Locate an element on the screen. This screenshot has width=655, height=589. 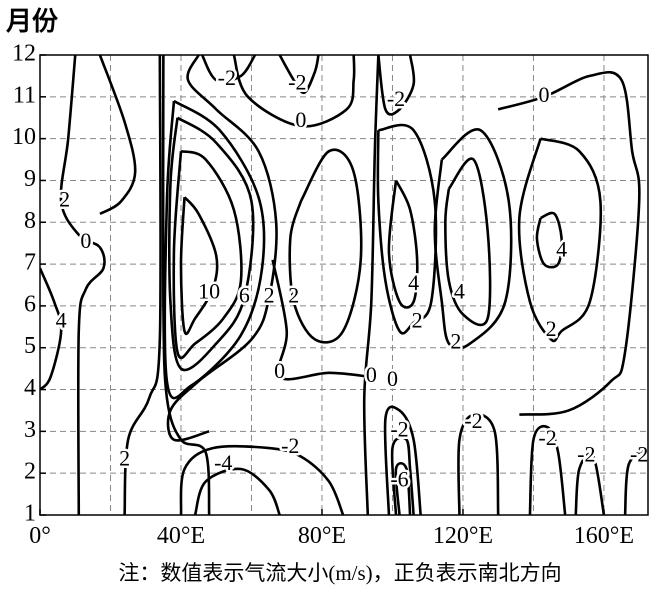
y-tick-label: 5 is located at coordinates (30, 346).